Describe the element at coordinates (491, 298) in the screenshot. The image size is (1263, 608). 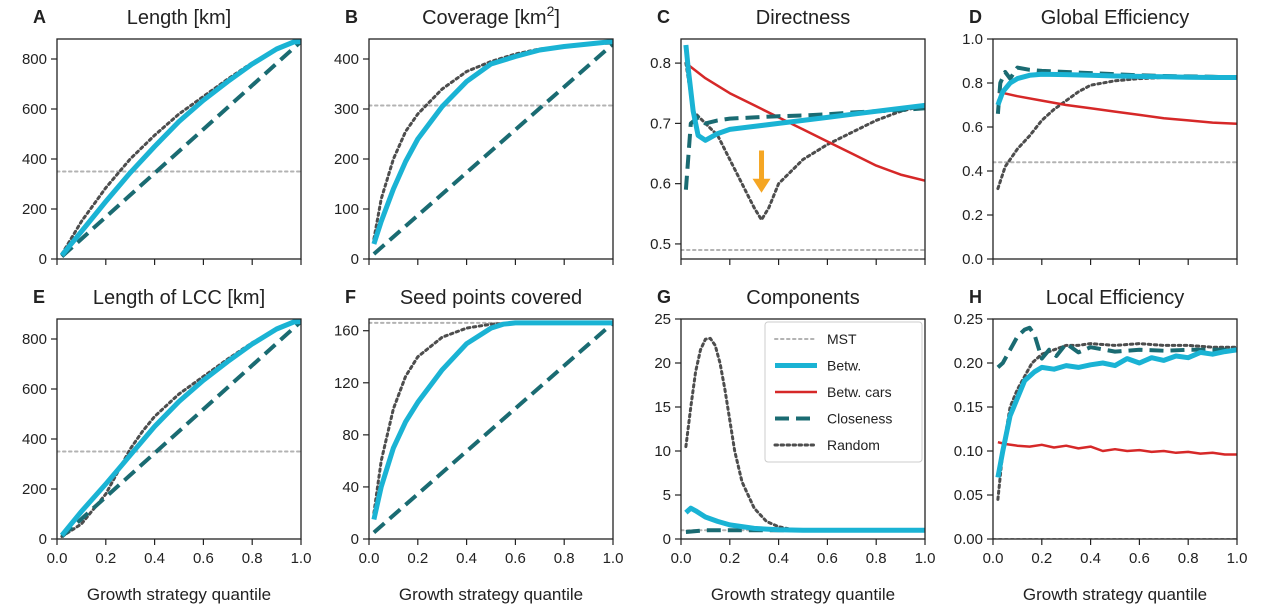
I see `panel-title: Seed points covered` at that location.